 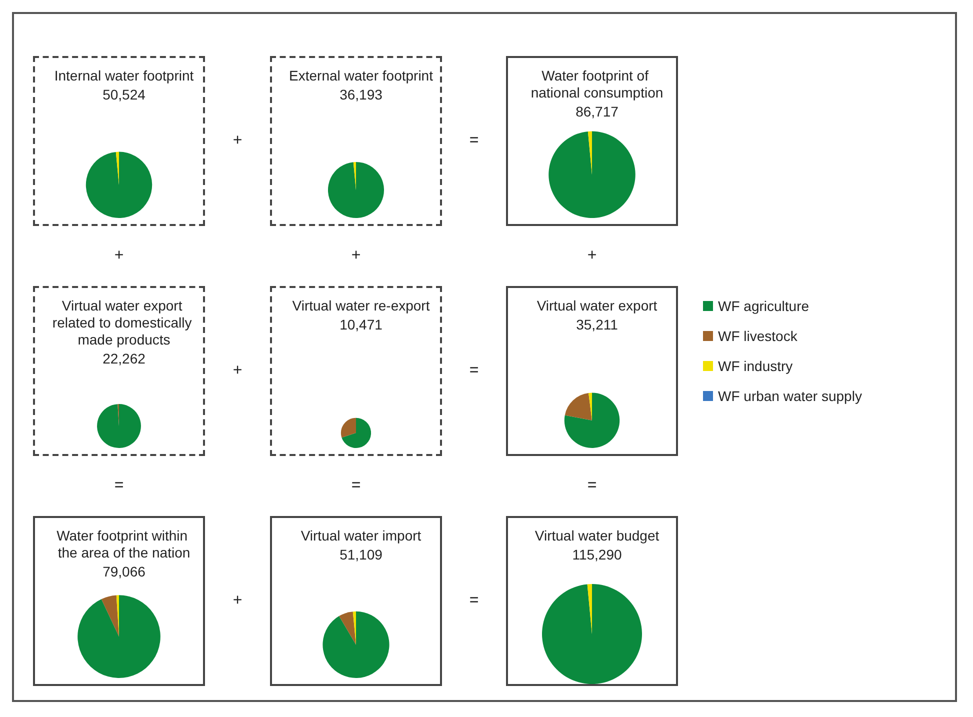 I want to click on chart-subtitle: 51,109, so click(x=361, y=554).